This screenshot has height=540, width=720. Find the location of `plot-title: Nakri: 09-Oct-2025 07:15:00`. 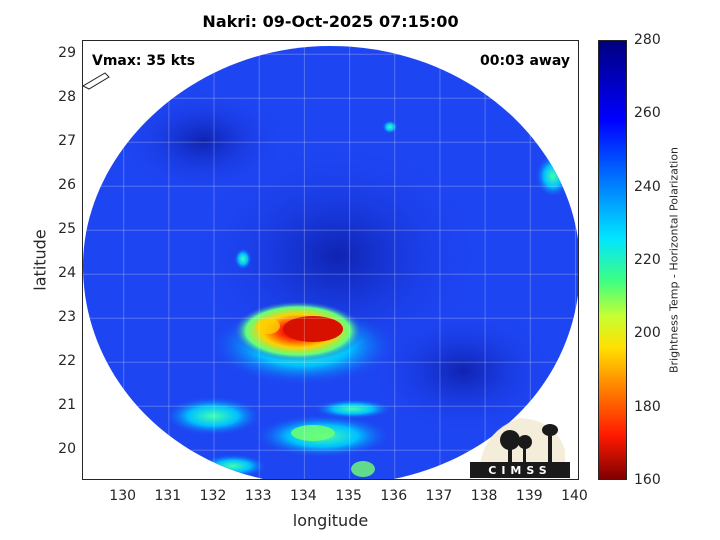

plot-title: Nakri: 09-Oct-2025 07:15:00 is located at coordinates (330, 21).